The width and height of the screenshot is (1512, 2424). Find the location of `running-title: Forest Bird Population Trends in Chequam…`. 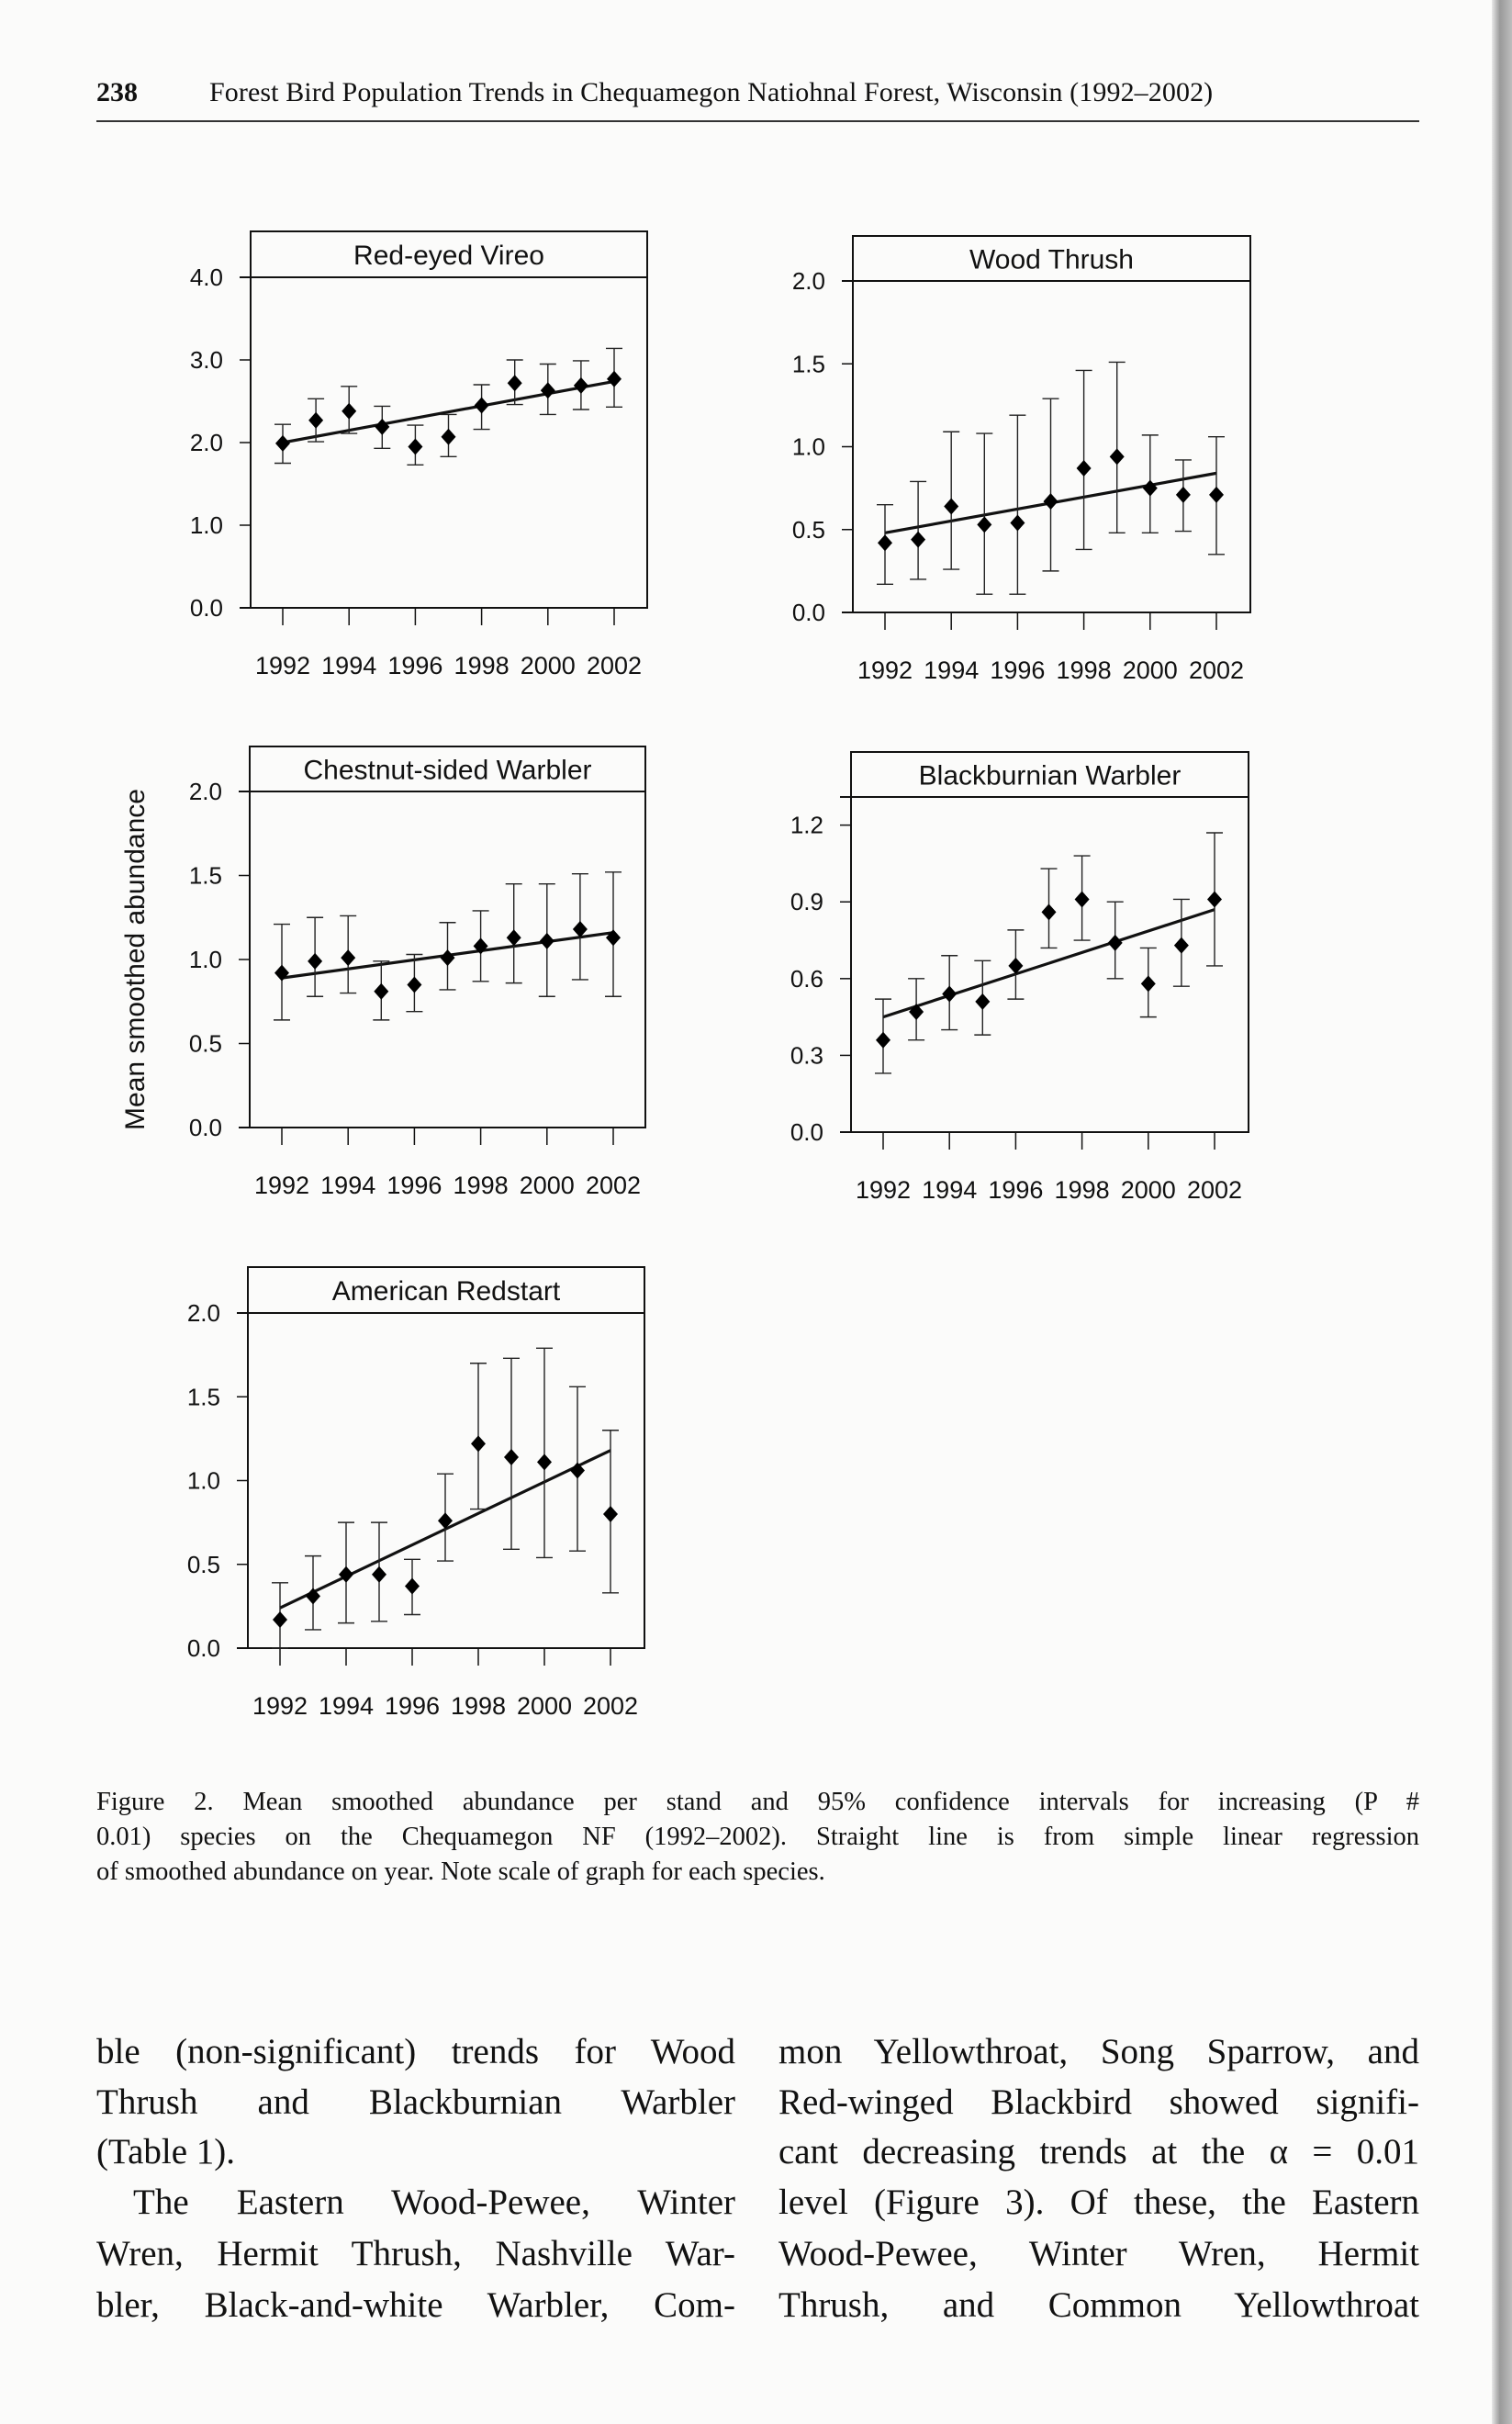

running-title: Forest Bird Population Trends in Chequam… is located at coordinates (711, 92).